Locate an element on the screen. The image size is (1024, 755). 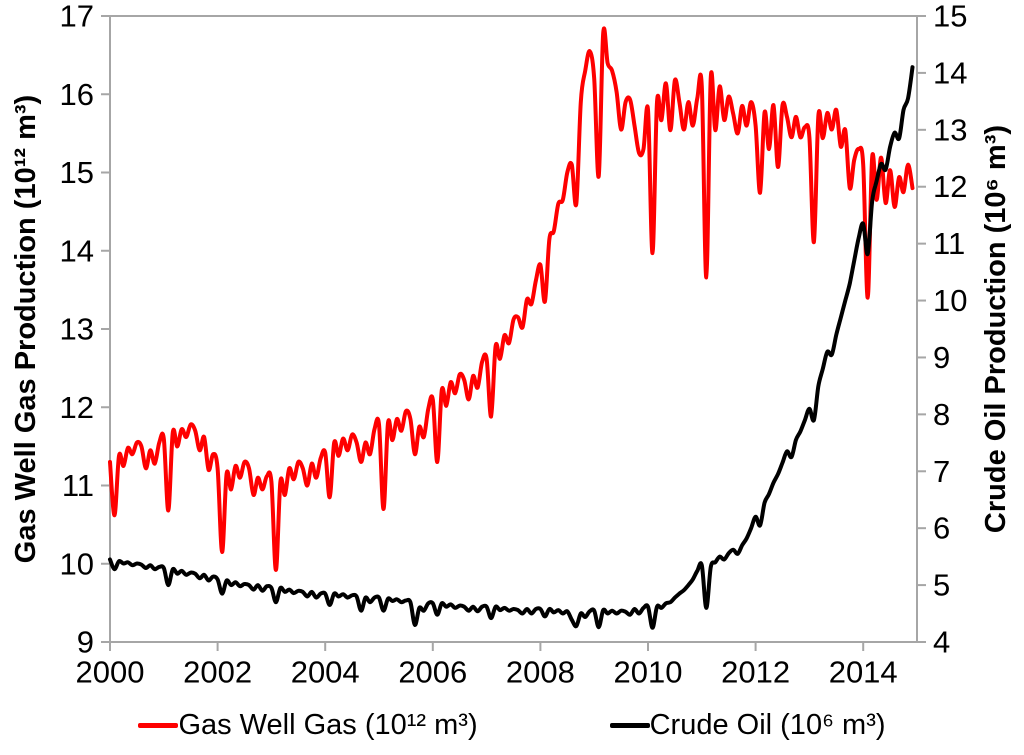
svg-text: 2002 is located at coordinates (217, 672).